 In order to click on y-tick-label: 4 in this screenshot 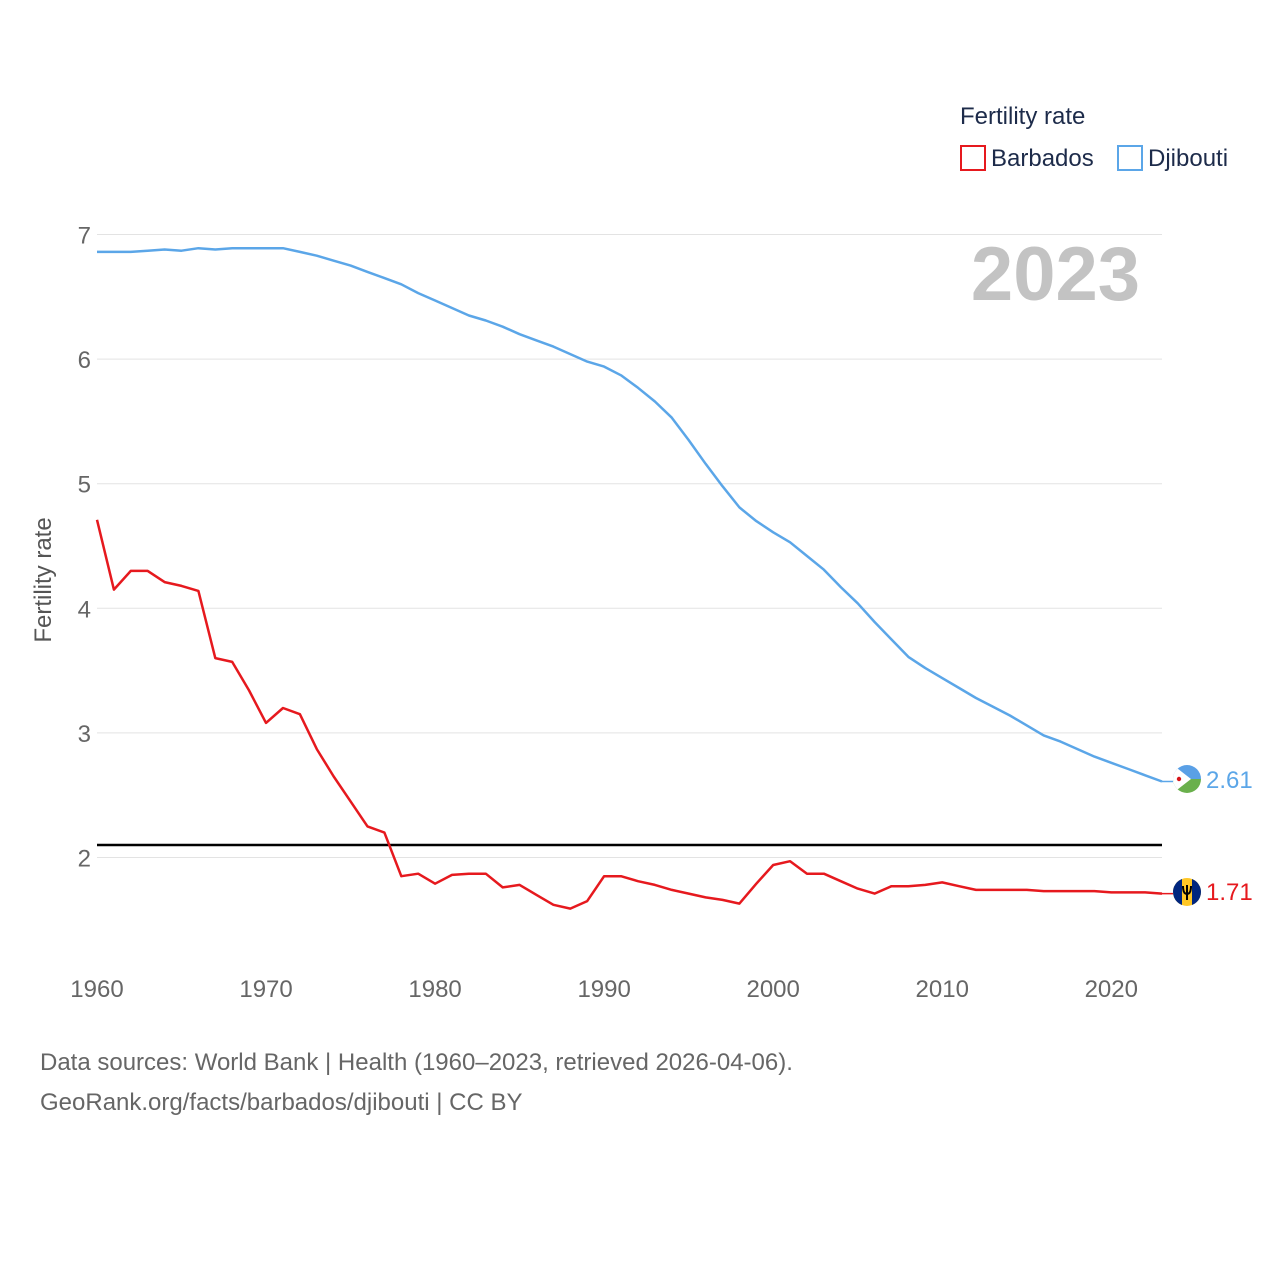, I will do `click(84, 609)`.